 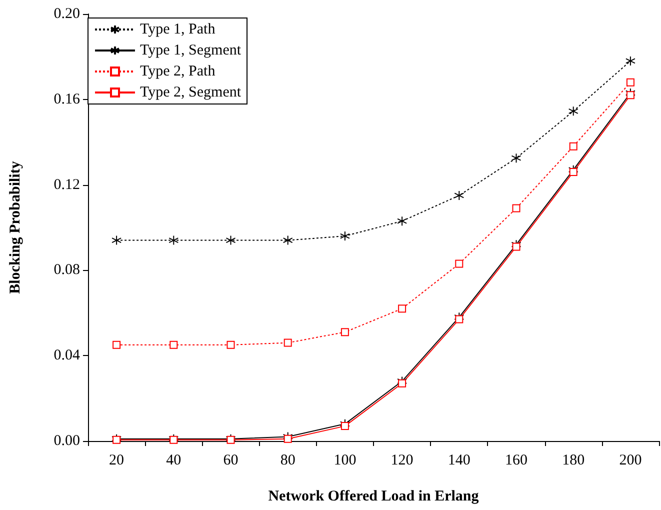 I want to click on x-axis-title: Network Offered Load in Erlang, so click(x=374, y=496).